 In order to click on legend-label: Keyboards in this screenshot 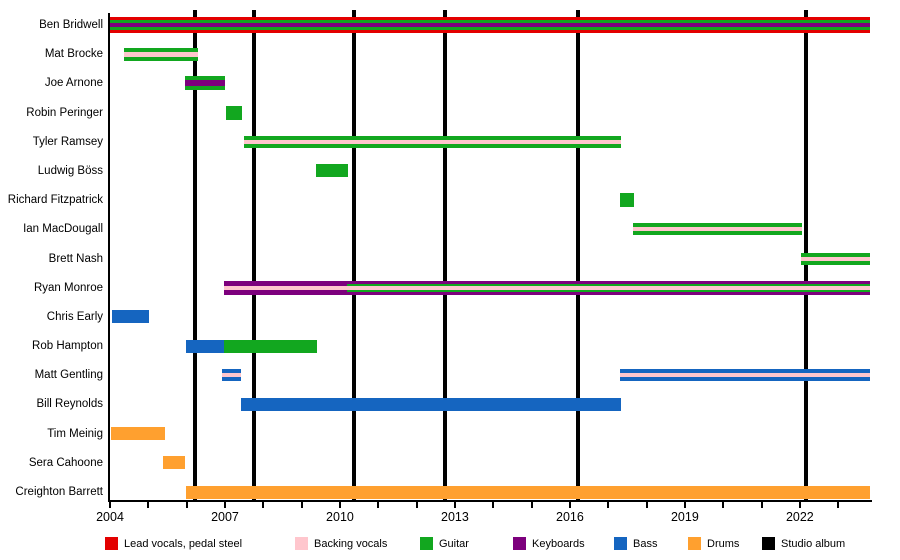, I will do `click(558, 543)`.